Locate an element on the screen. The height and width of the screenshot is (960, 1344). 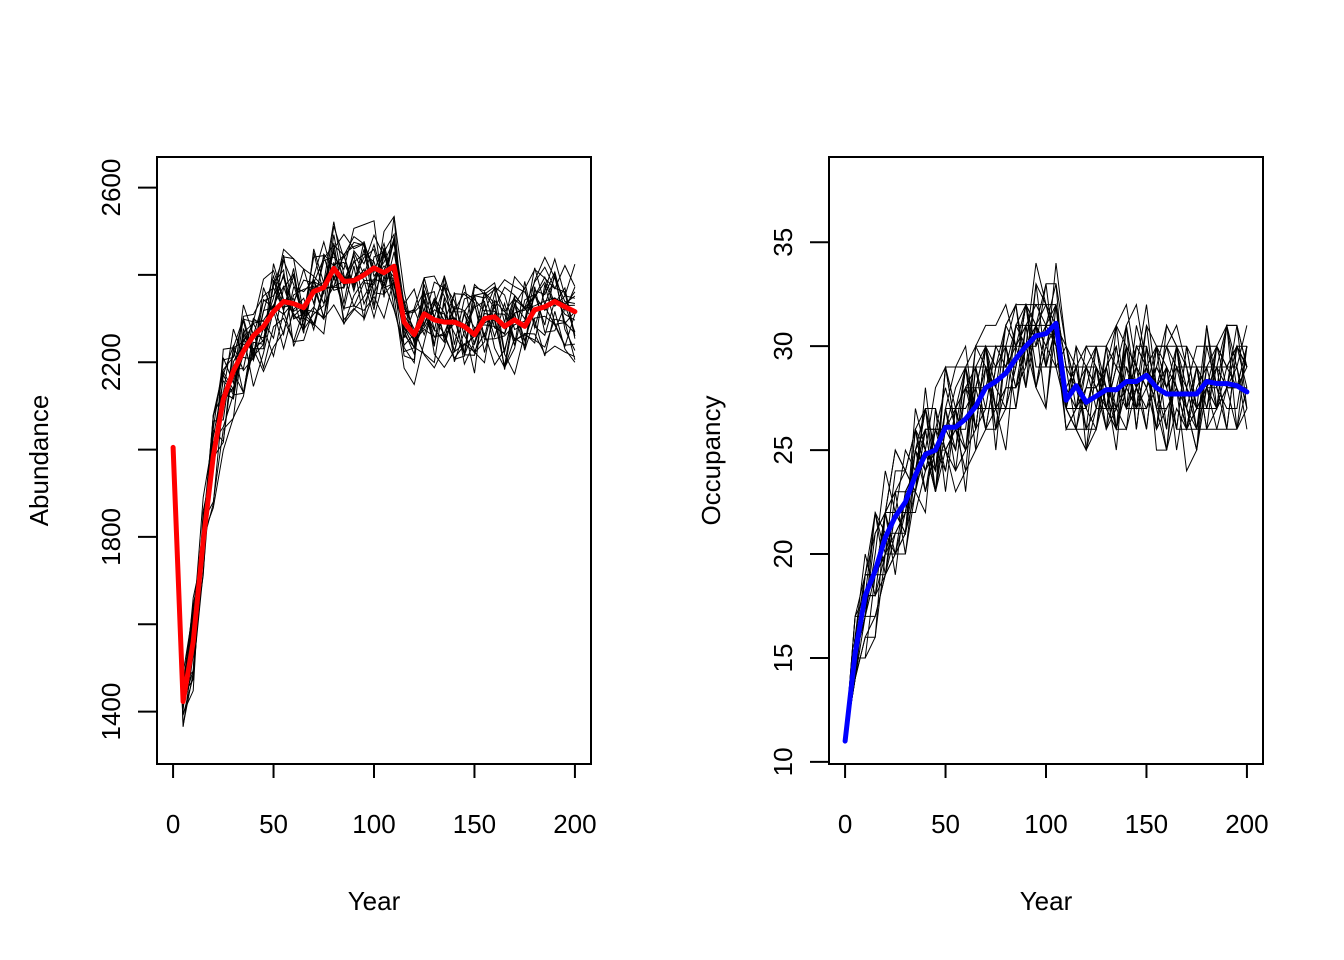
abundance-mean-line-group is located at coordinates (374, 484).